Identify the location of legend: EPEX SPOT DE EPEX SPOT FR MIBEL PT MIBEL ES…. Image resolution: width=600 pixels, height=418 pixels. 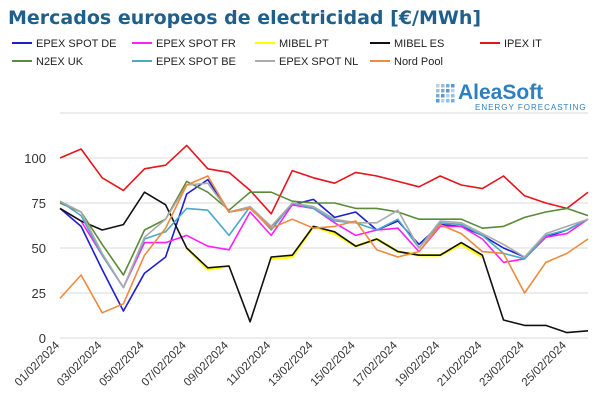
(277, 53).